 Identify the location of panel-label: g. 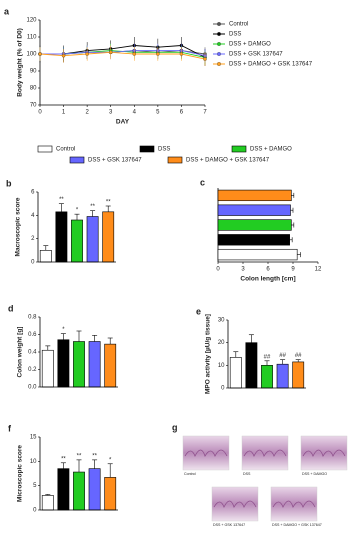
(175, 427).